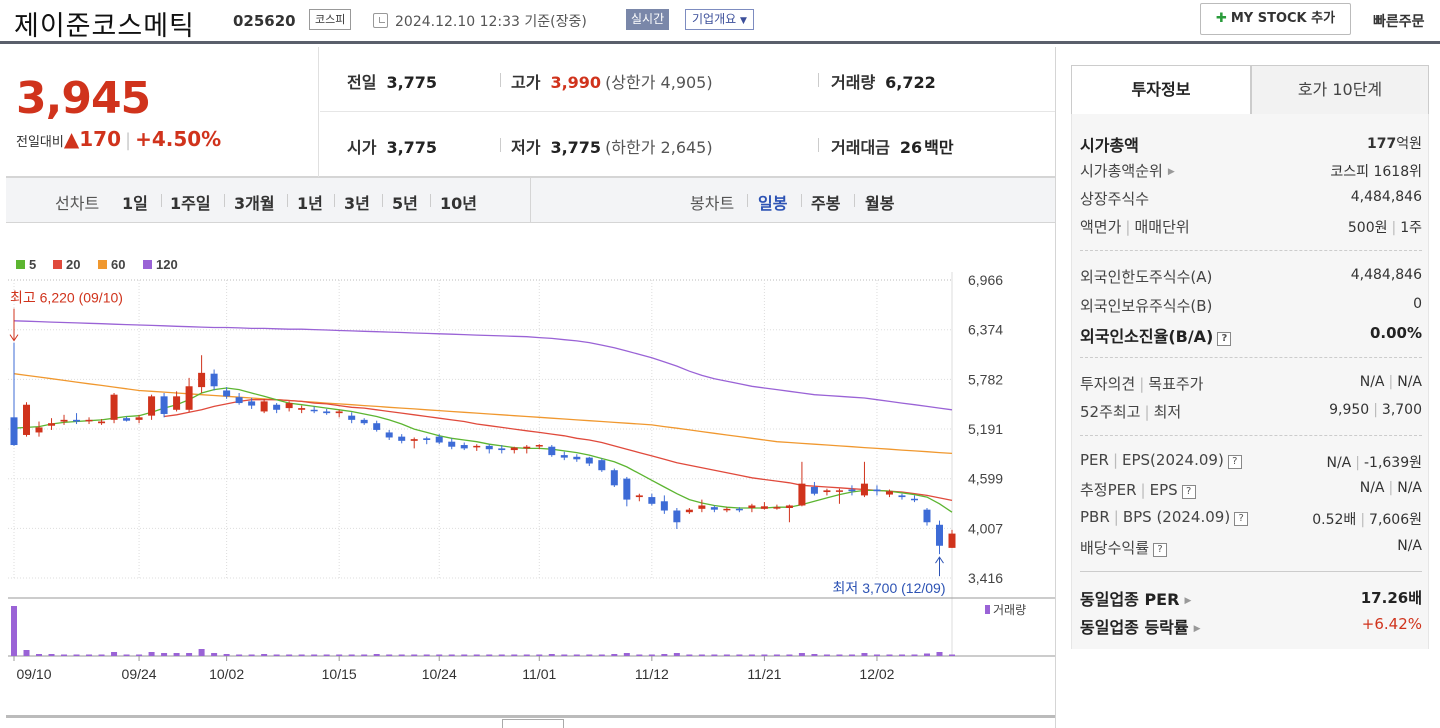  What do you see at coordinates (190, 203) in the screenshot?
I see `period-1w: 1주일` at bounding box center [190, 203].